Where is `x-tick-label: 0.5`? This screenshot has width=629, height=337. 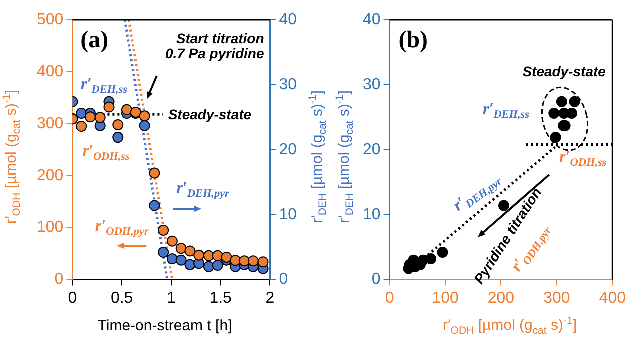 x-tick-label: 0.5 is located at coordinates (122, 298).